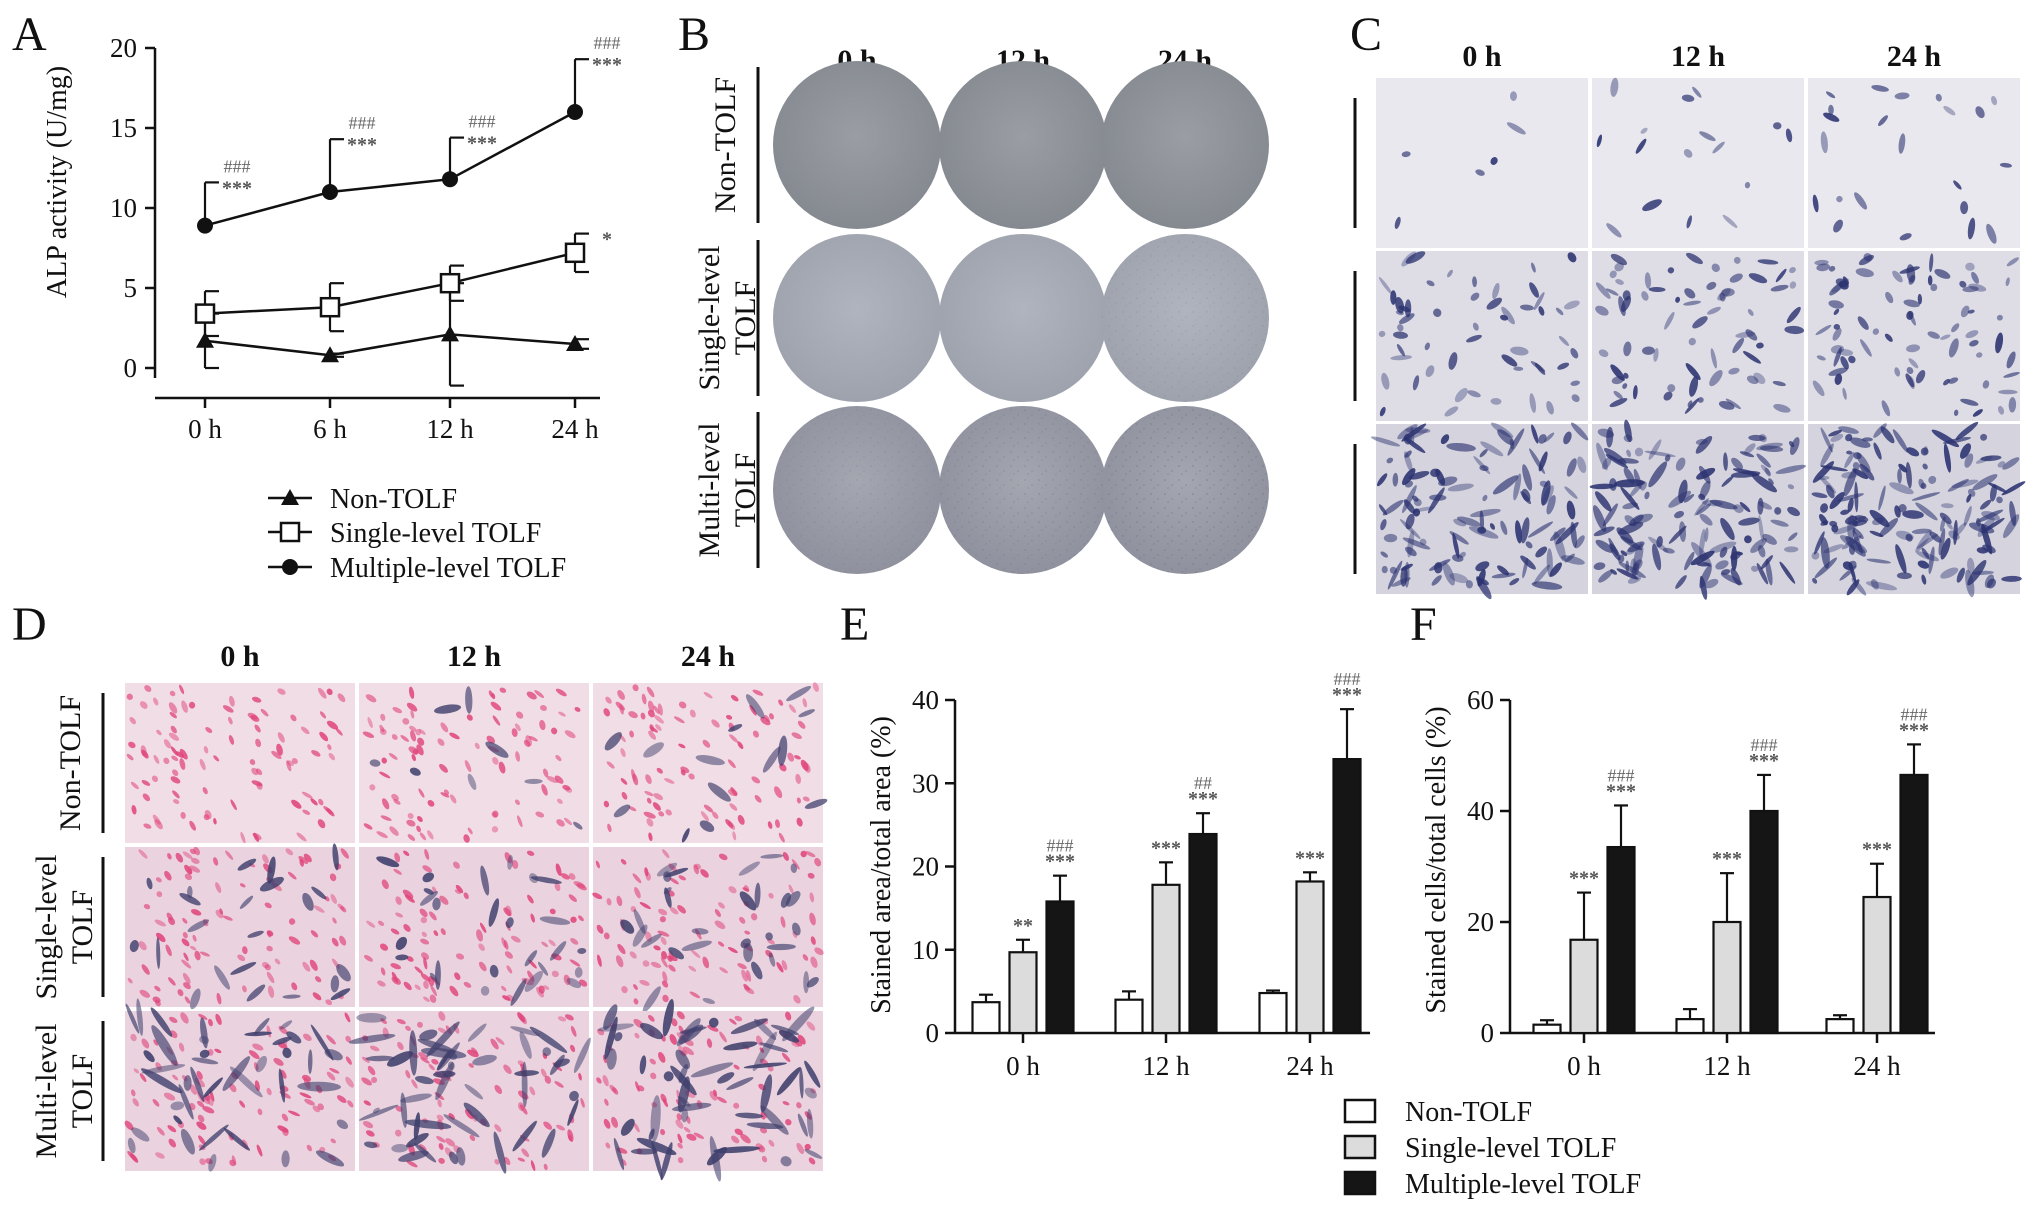 This screenshot has height=1214, width=2031. I want to click on culture-plate, so click(1023, 318).